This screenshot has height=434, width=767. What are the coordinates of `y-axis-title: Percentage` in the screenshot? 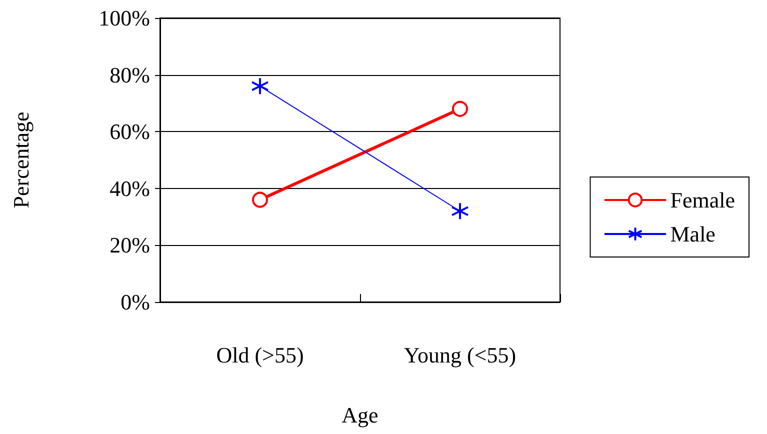 It's located at (21, 160).